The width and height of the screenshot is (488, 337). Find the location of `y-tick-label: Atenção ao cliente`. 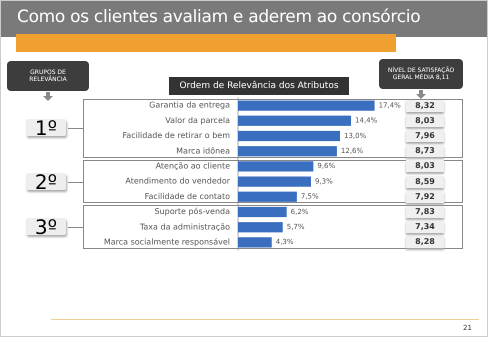

y-tick-label: Atenção ao cliente is located at coordinates (193, 165).